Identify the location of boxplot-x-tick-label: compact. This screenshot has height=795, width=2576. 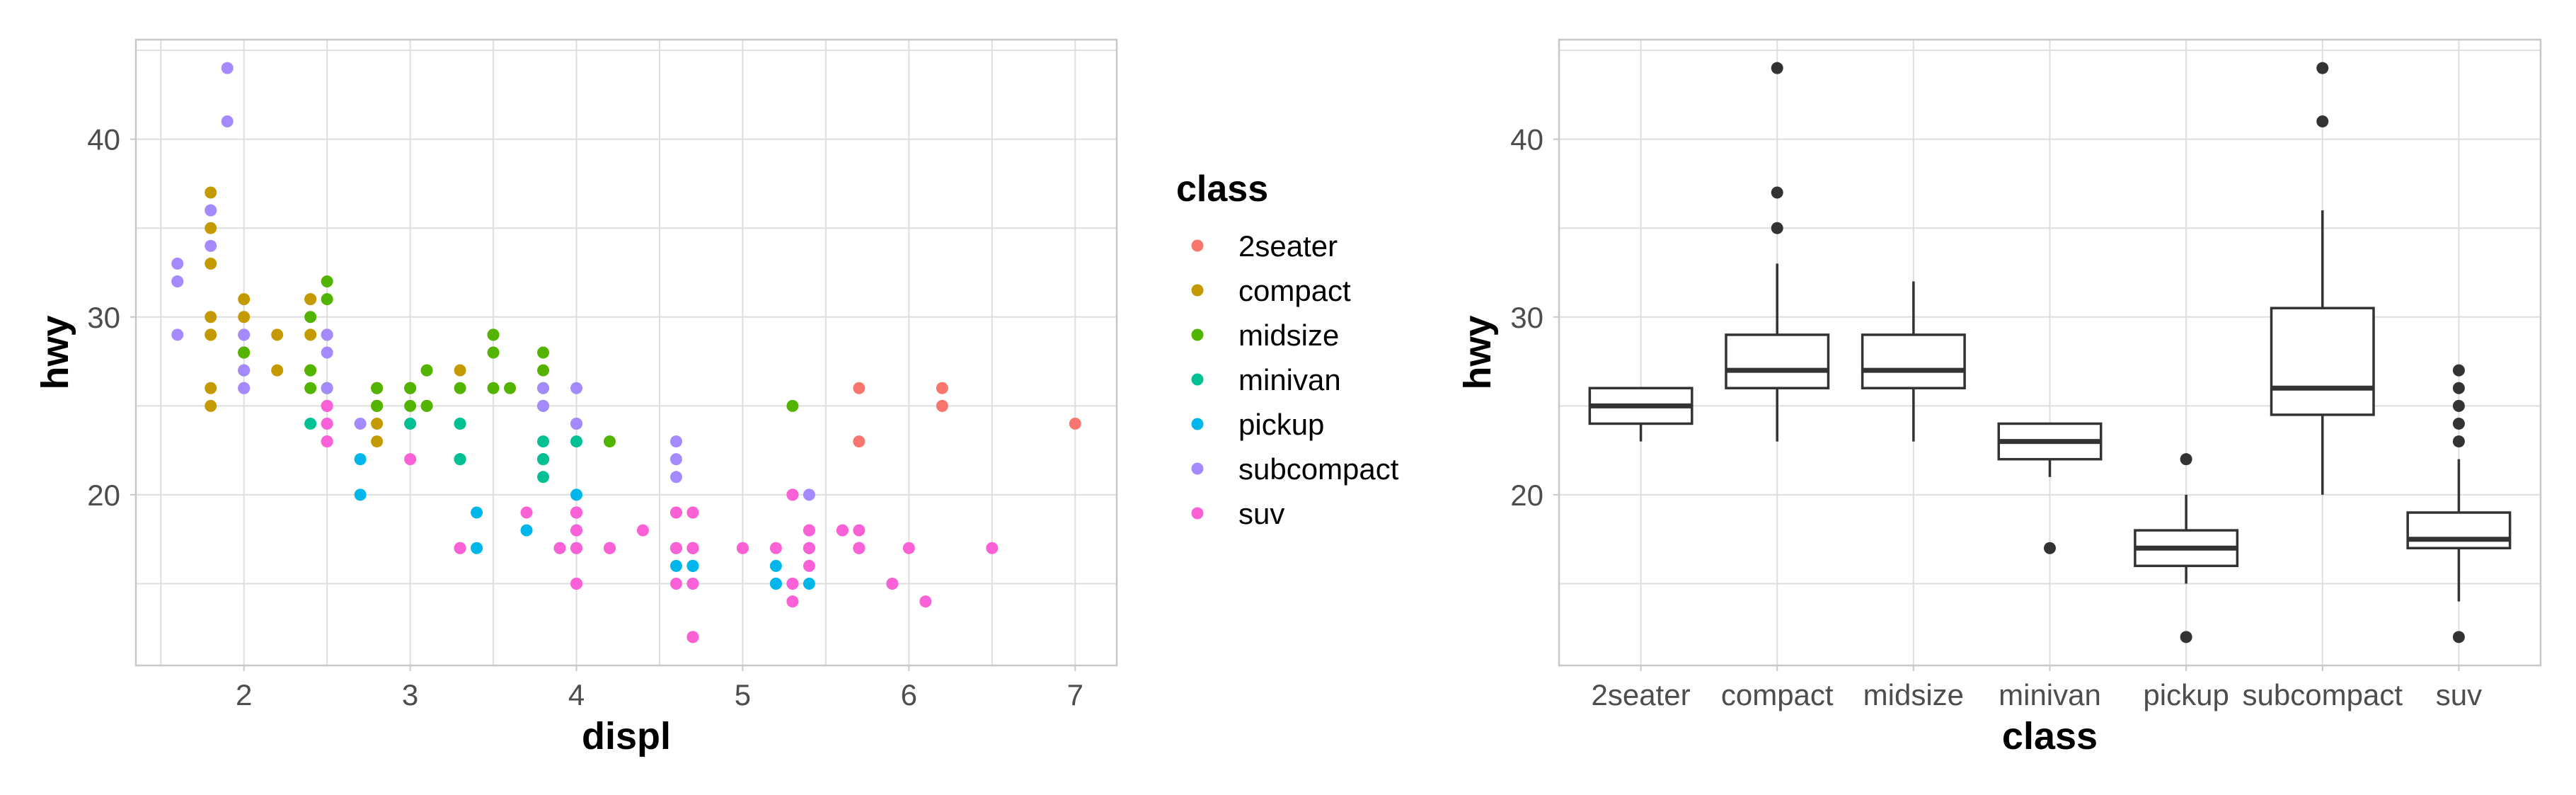
(1778, 694).